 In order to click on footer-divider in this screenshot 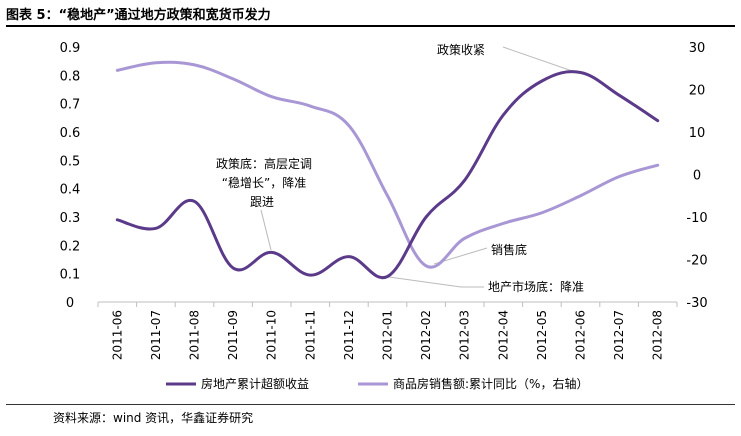, I will do `click(370, 404)`.